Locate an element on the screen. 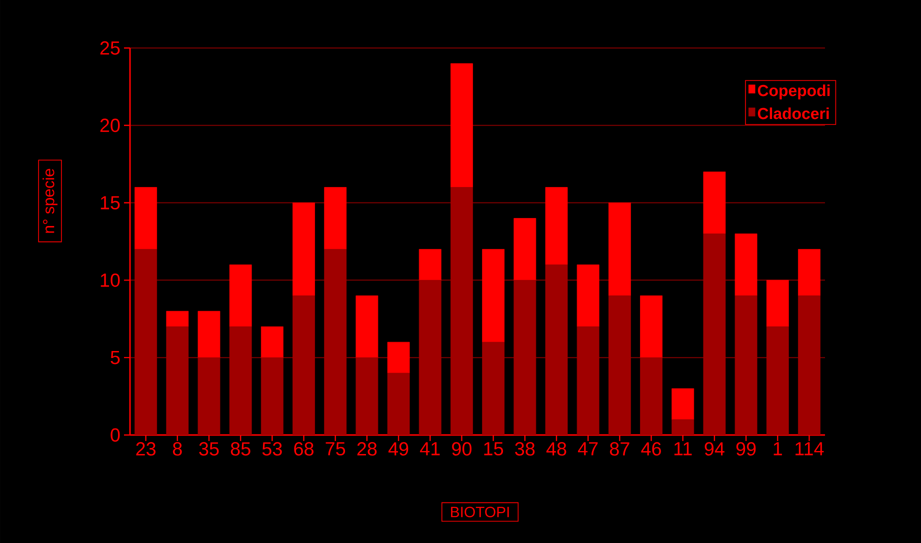 This screenshot has height=543, width=921. x-tick-label: 47 is located at coordinates (588, 449).